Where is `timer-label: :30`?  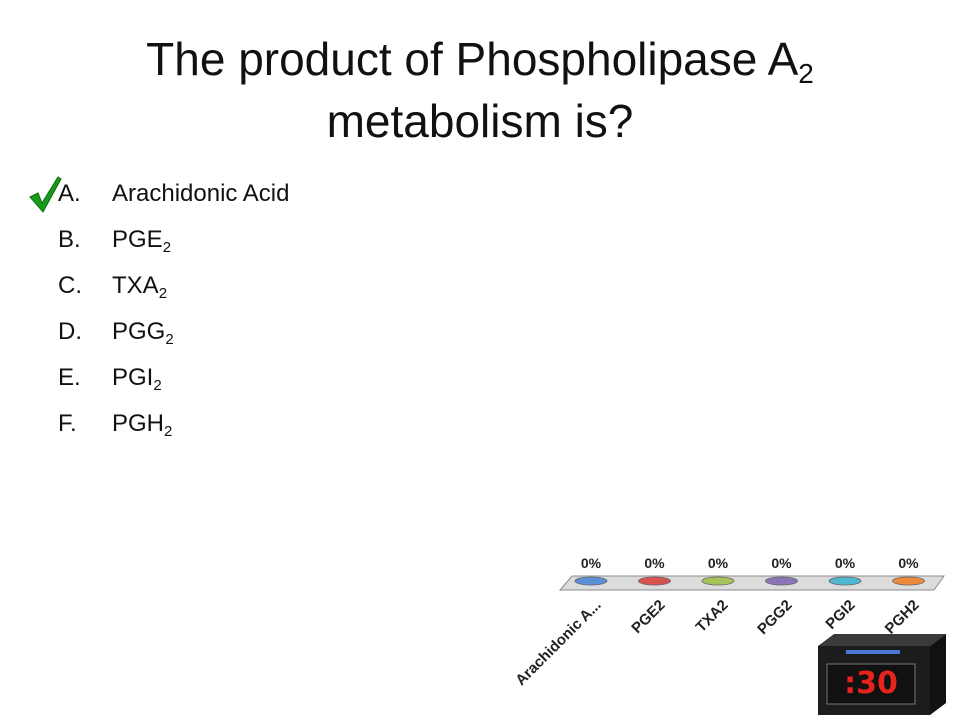
timer-label: :30 is located at coordinates (871, 683).